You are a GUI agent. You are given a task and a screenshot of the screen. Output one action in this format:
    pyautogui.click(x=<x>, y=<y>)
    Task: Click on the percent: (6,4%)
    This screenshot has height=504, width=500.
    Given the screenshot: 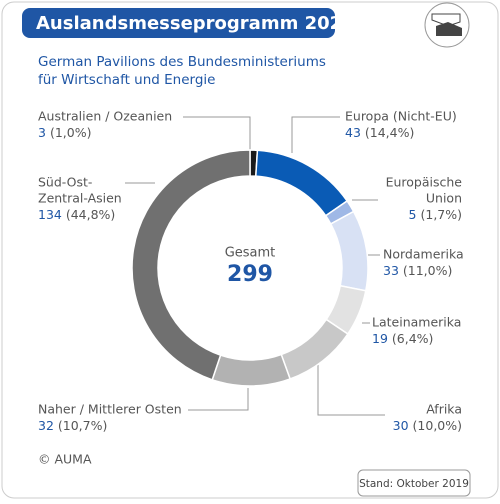 What is the action you would take?
    pyautogui.click(x=413, y=338)
    